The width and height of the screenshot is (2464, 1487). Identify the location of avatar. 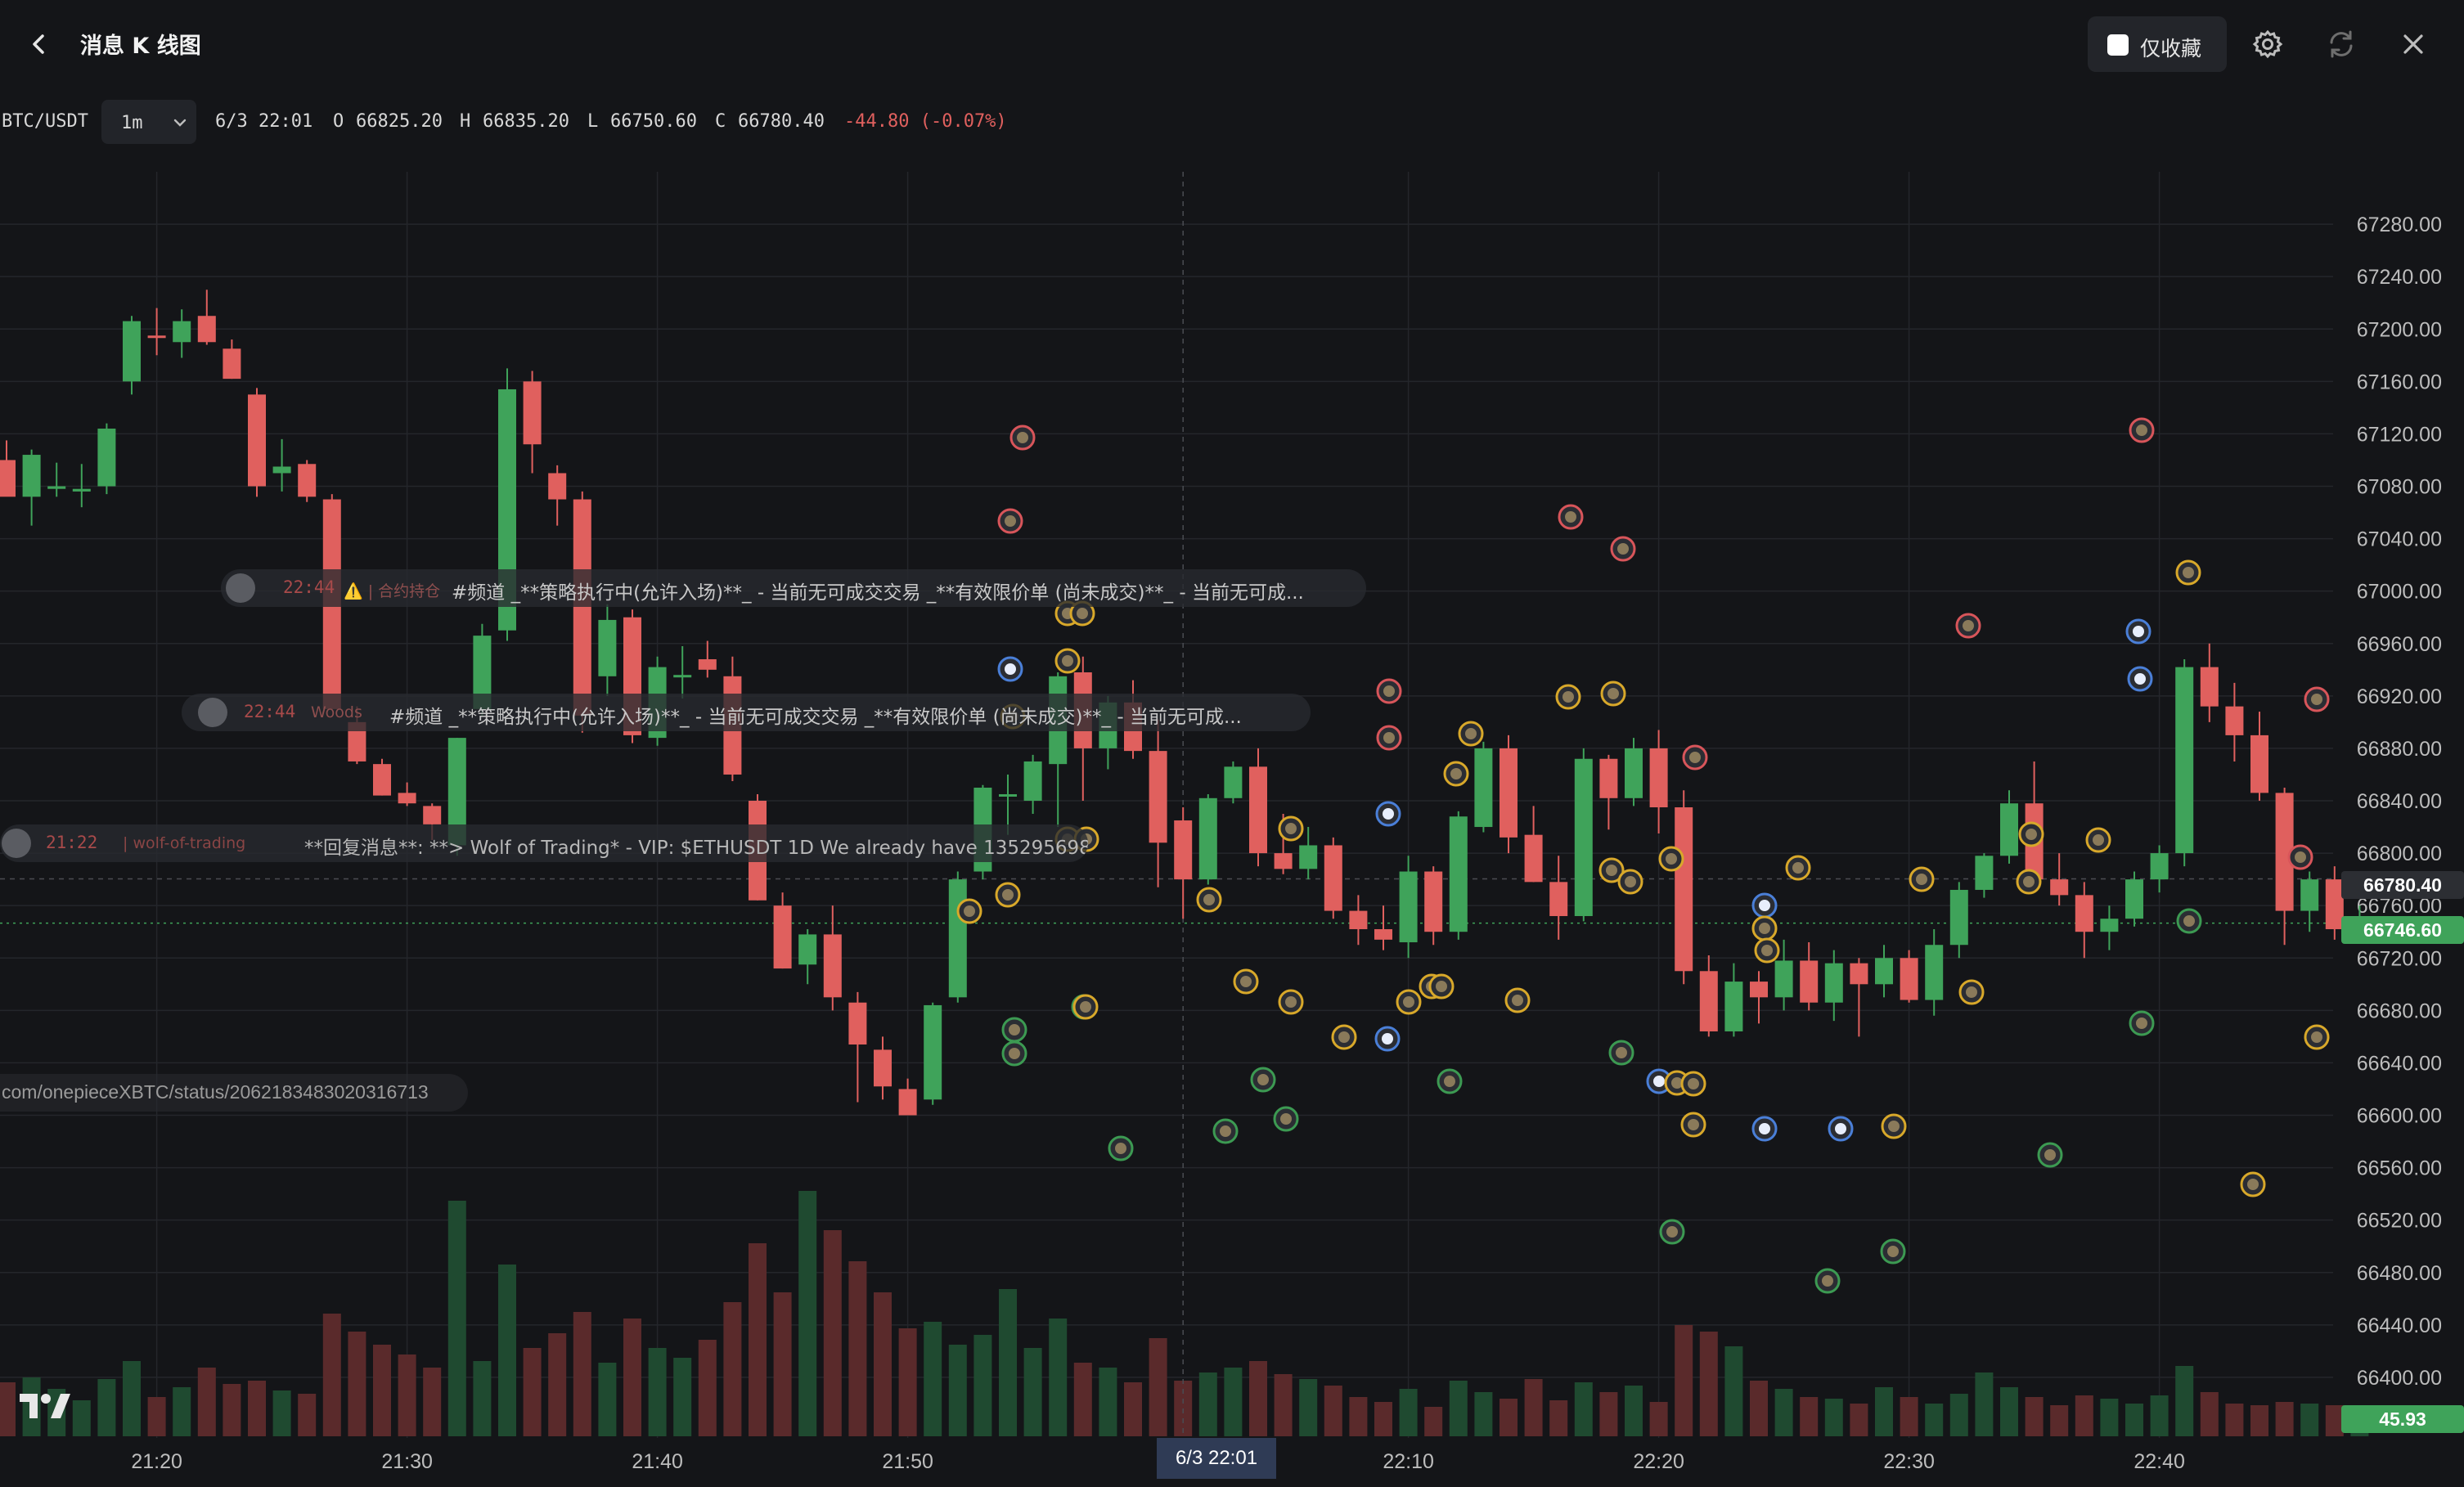
(213, 712).